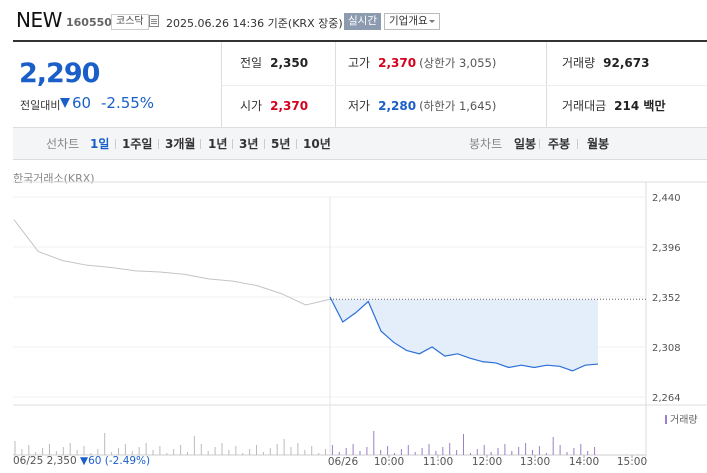 Image resolution: width=707 pixels, height=473 pixels. Describe the element at coordinates (360, 41) in the screenshot. I see `header-divider` at that location.